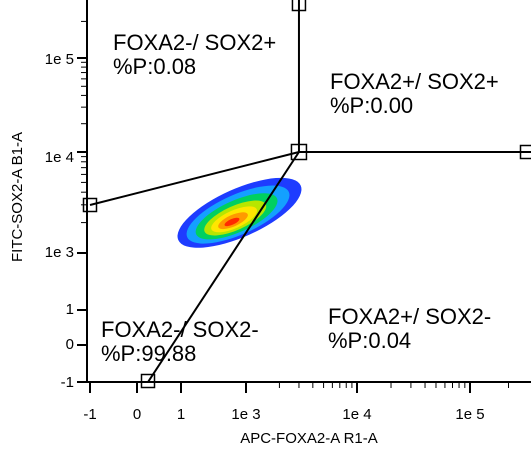 This screenshot has height=454, width=531. What do you see at coordinates (414, 81) in the screenshot?
I see `quadrant-upper-right-name: FOXA2+/ SOX2+` at bounding box center [414, 81].